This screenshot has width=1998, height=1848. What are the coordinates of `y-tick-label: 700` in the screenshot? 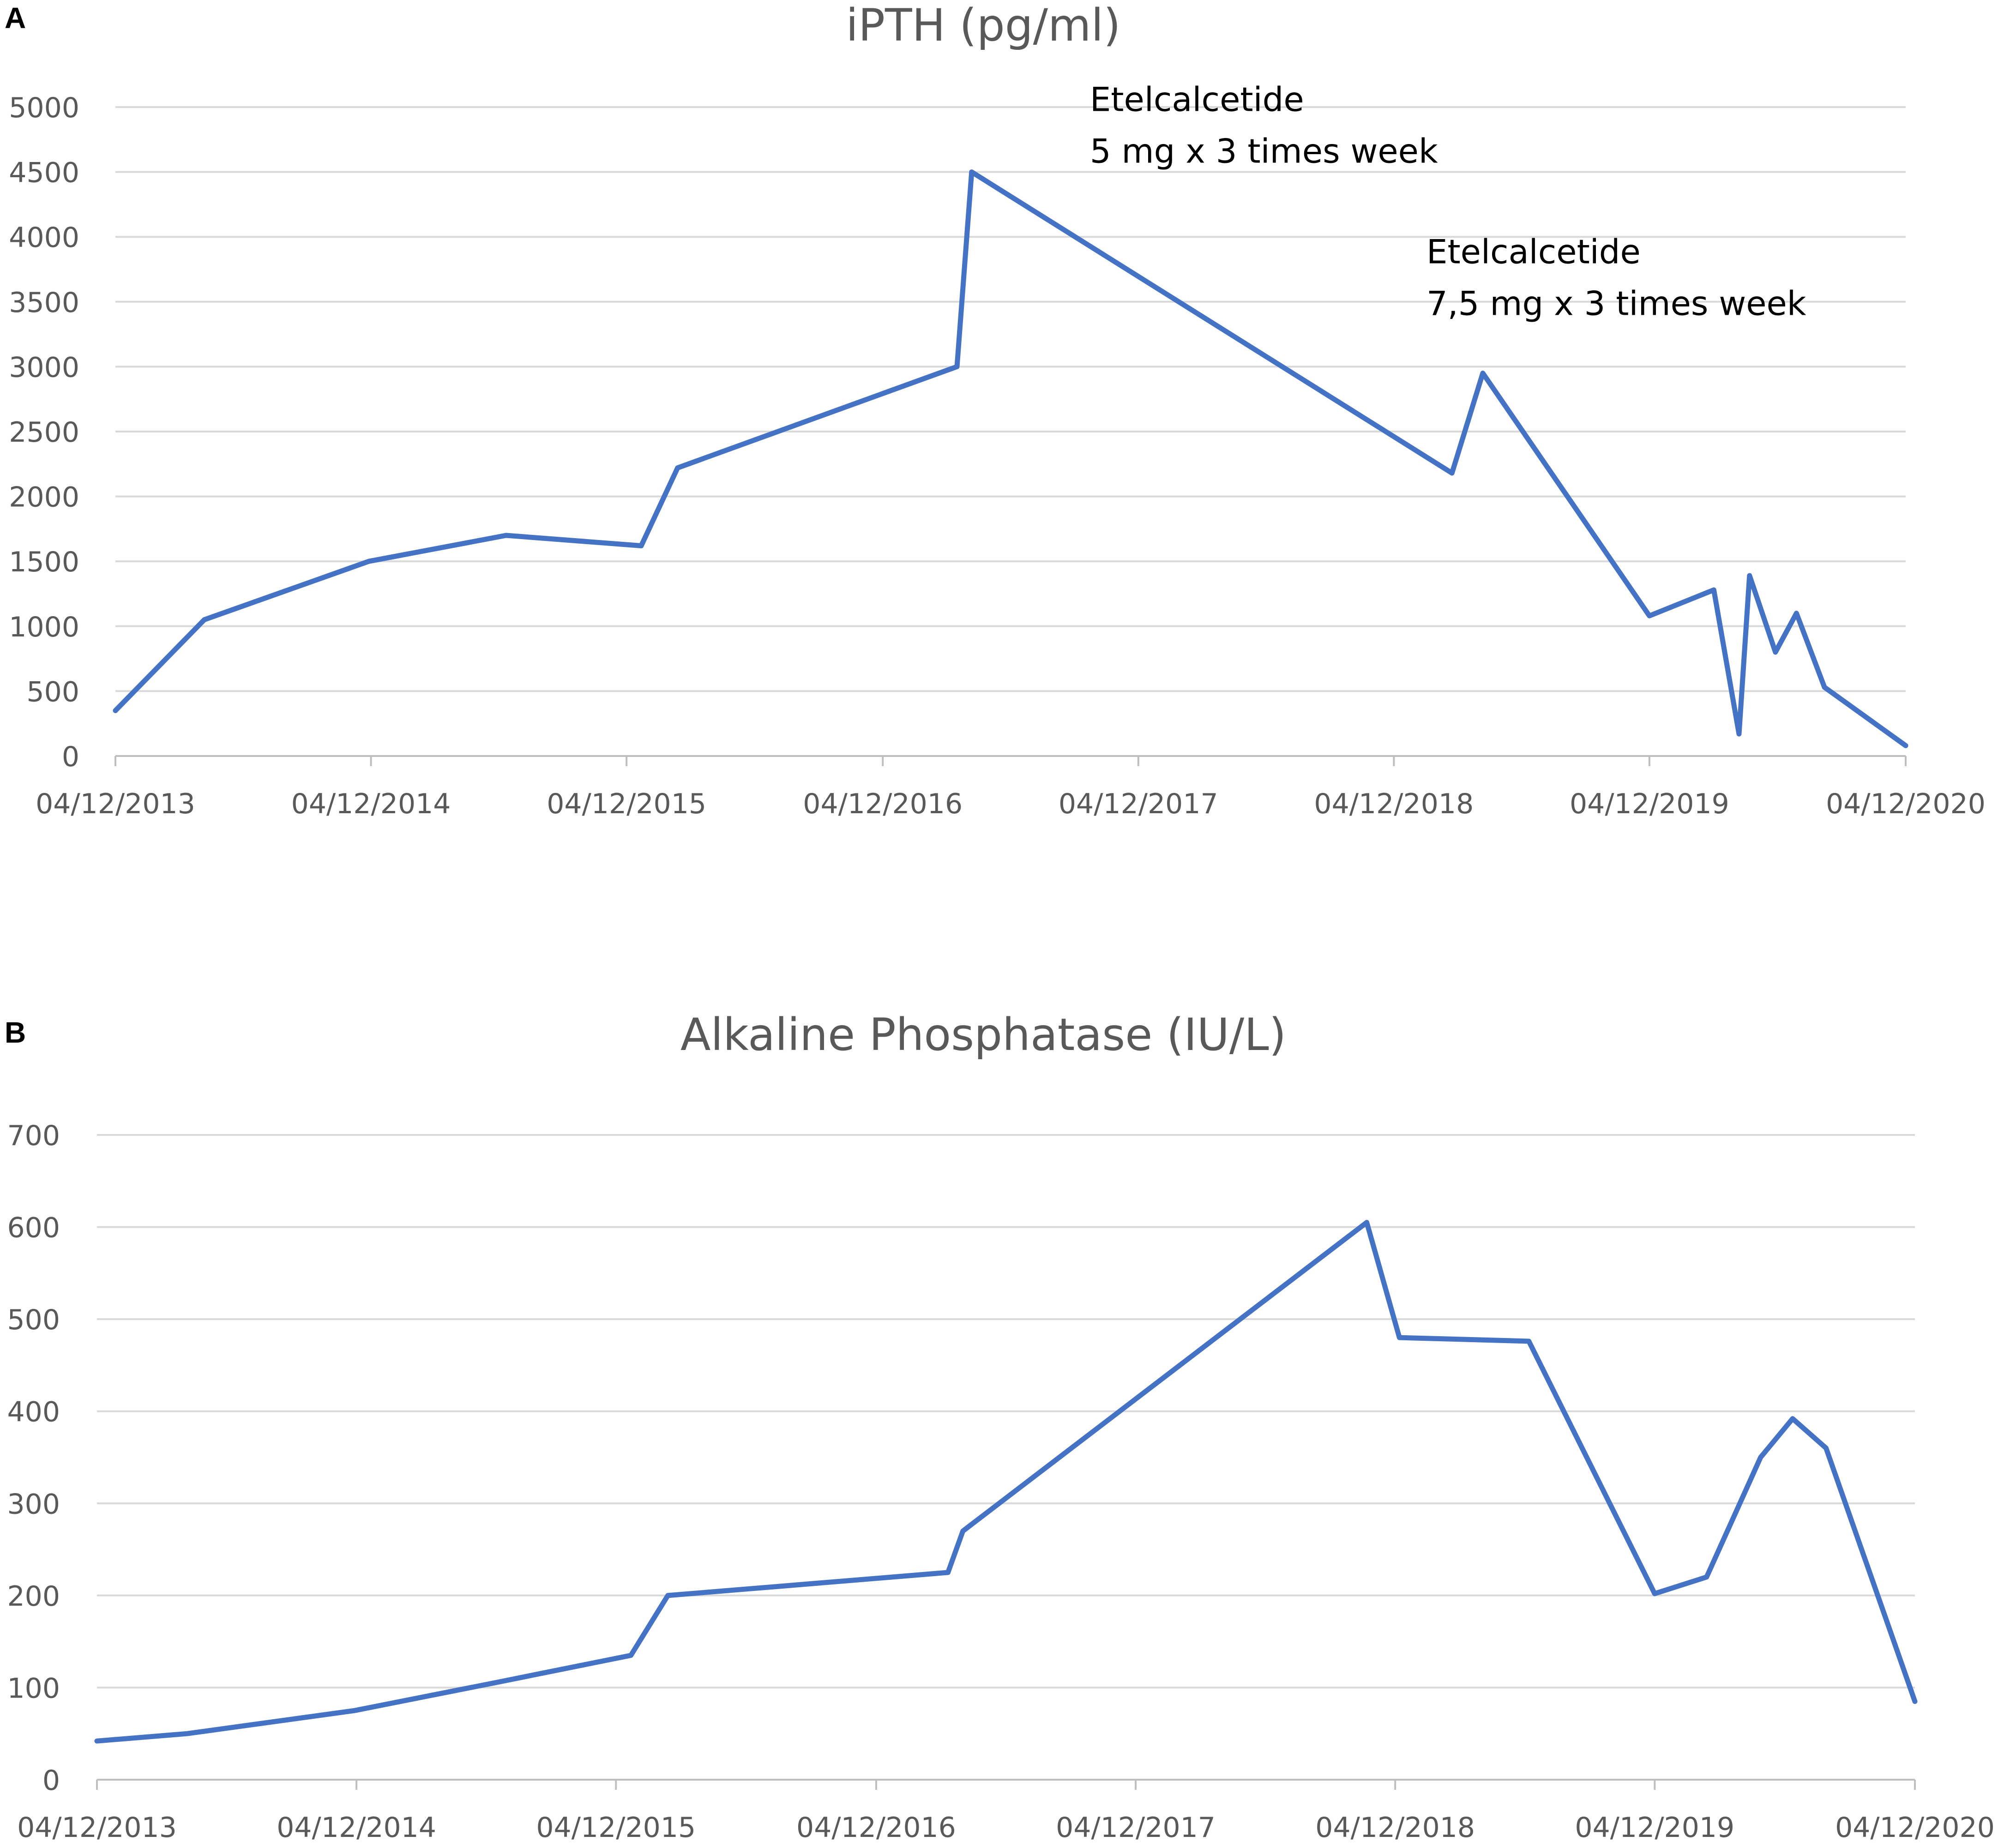 It's located at (33, 1136).